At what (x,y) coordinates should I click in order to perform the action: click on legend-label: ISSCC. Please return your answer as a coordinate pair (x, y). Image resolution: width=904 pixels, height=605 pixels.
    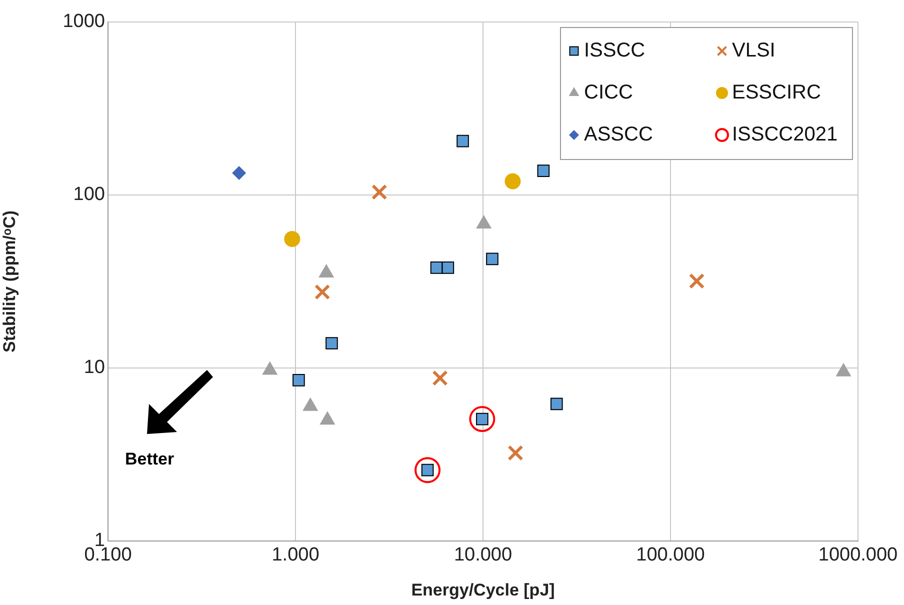
    Looking at the image, I should click on (615, 51).